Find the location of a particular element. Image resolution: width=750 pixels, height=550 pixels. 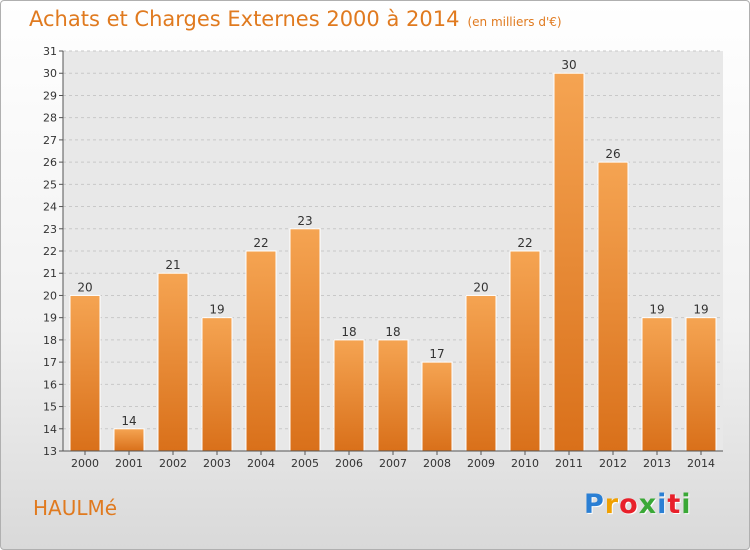

y-tick-label: 23 is located at coordinates (50, 229).